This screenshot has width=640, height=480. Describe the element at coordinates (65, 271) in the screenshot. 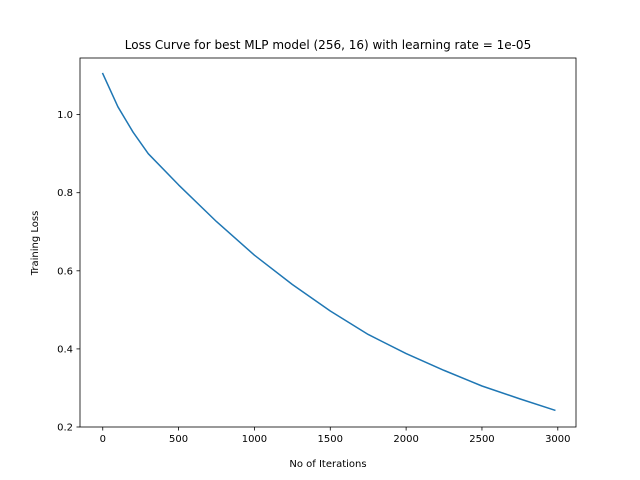

I see `y-tick-label: 0.6` at that location.